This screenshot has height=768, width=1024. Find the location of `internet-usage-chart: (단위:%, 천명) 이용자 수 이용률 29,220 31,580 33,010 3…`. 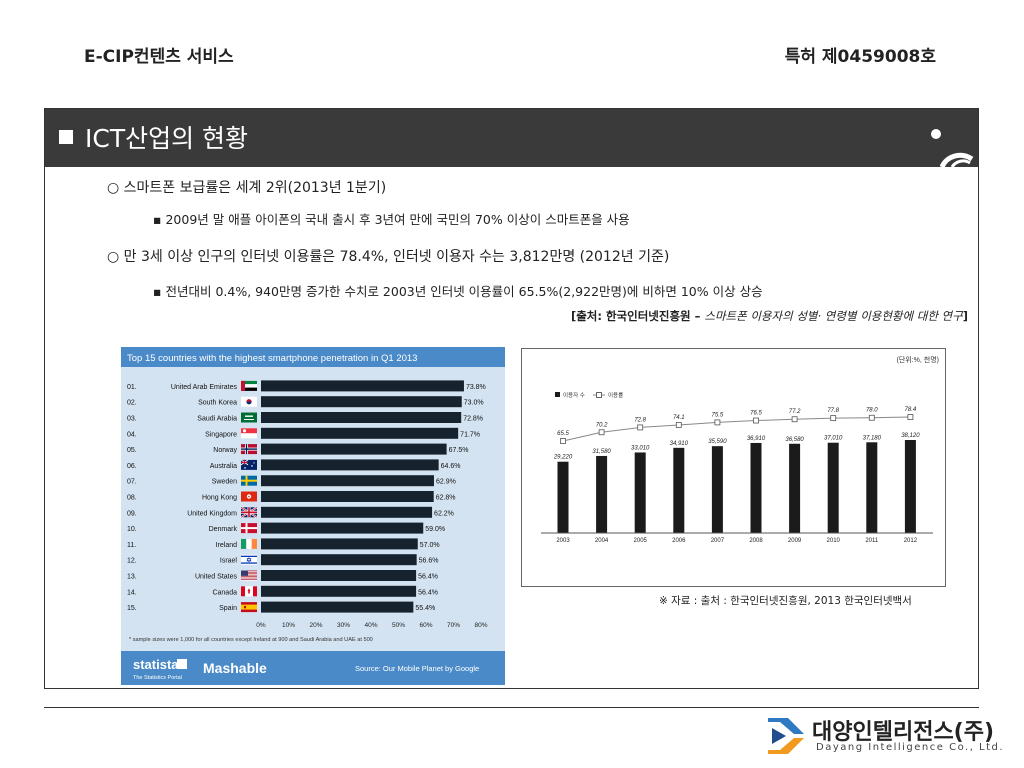

internet-usage-chart: (단위:%, 천명) 이용자 수 이용률 29,220 31,580 33,010 3… is located at coordinates (733, 467).